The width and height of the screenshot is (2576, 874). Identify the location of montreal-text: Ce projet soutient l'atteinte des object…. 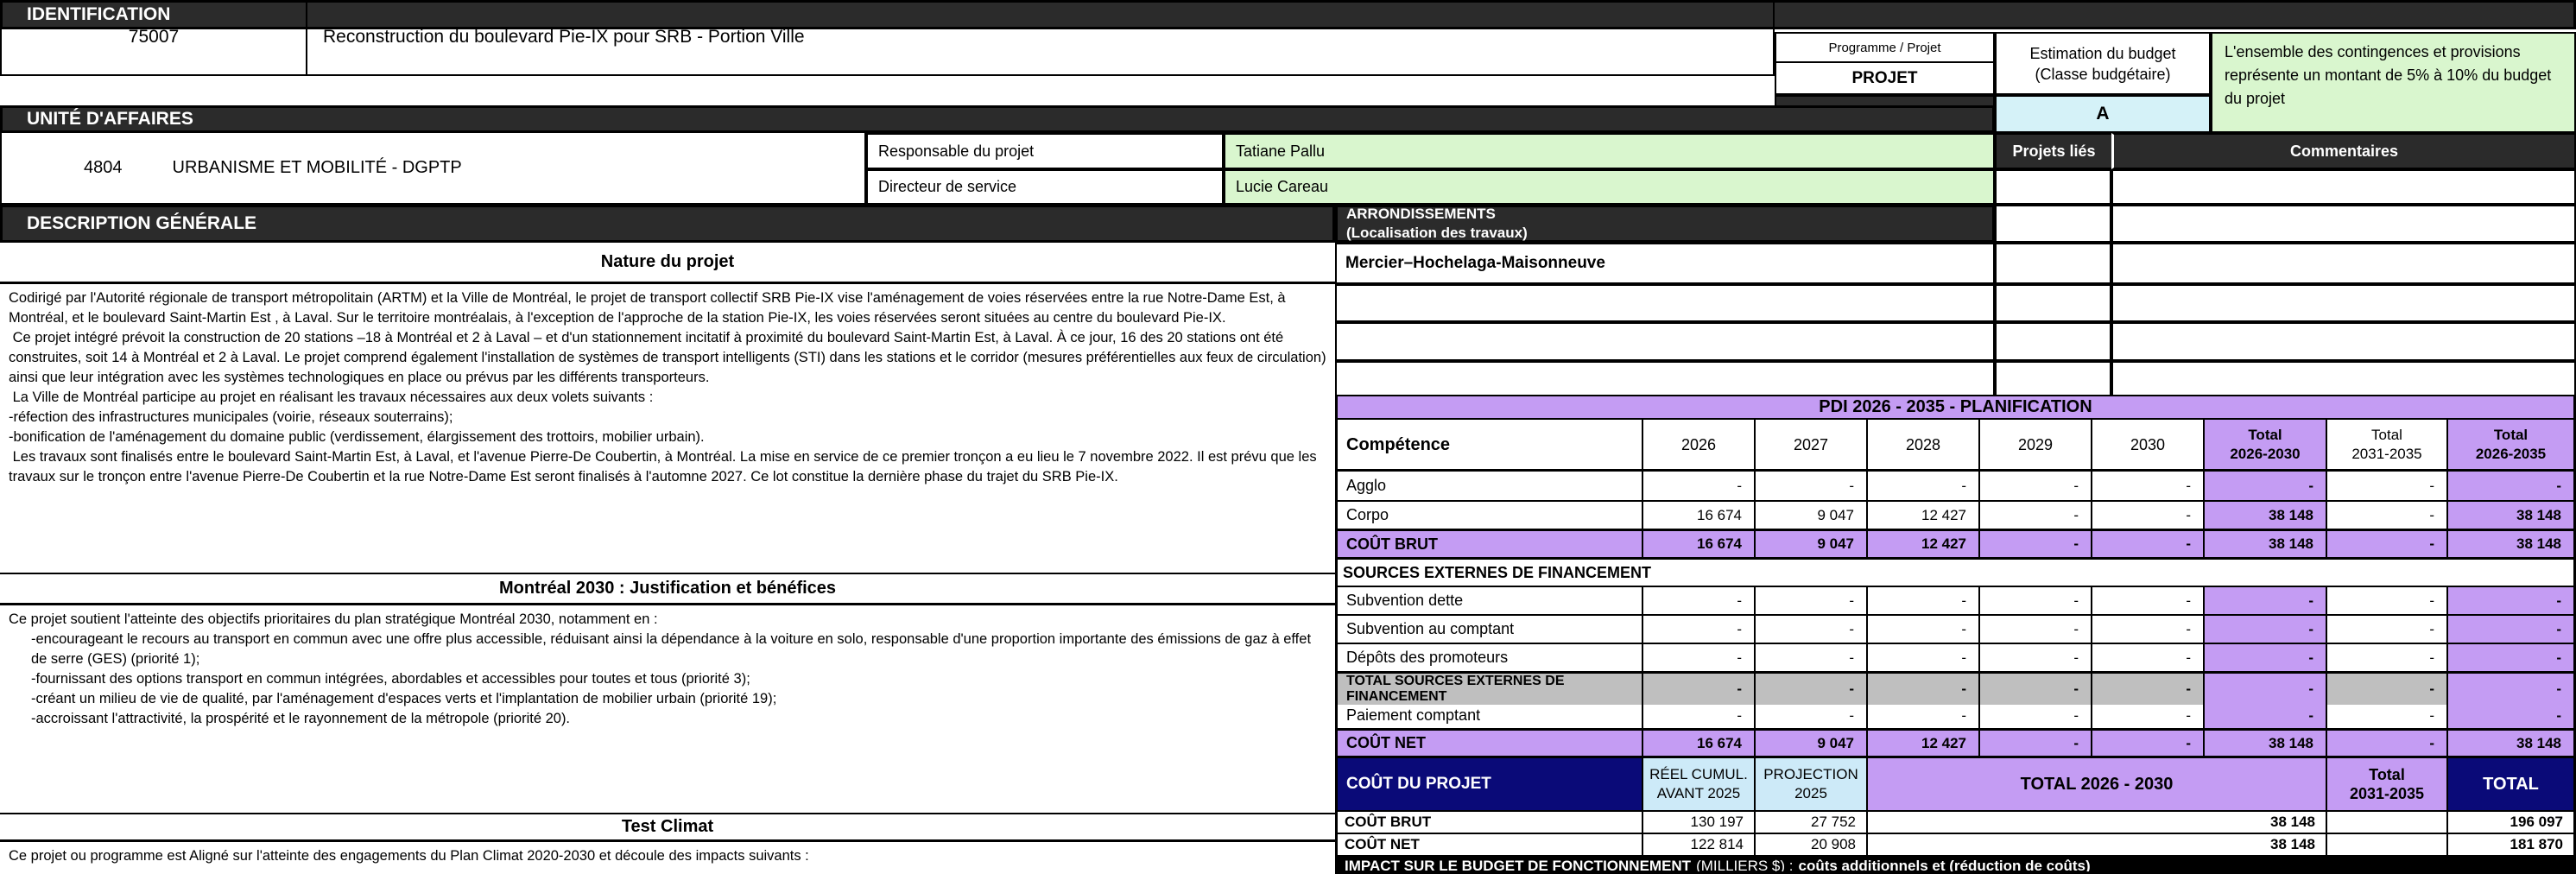
(667, 709).